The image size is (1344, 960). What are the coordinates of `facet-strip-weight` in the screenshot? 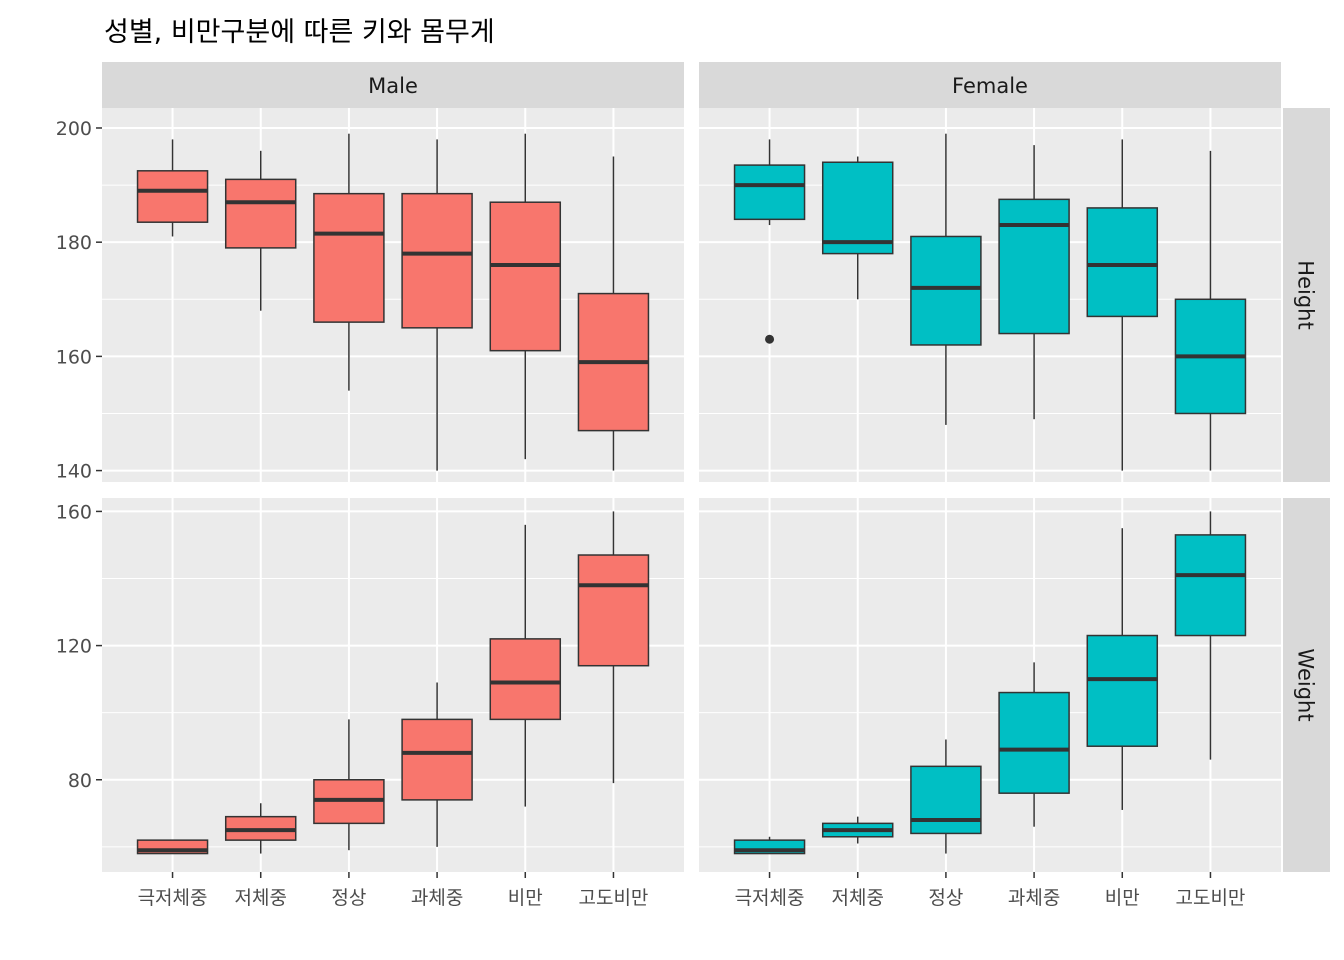 It's located at (1306, 685).